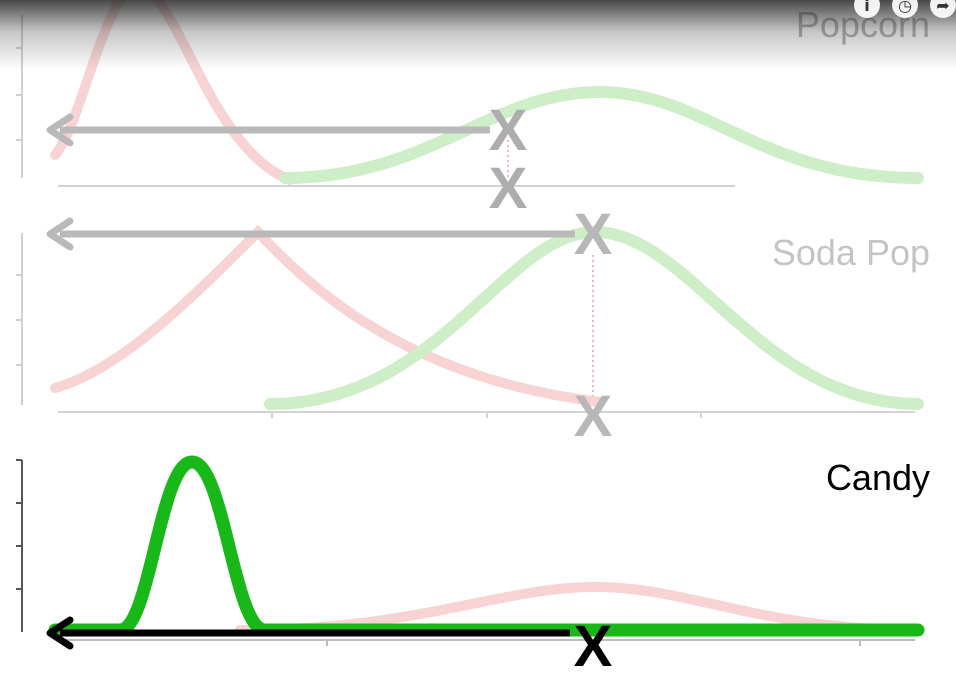 This screenshot has width=956, height=678. Describe the element at coordinates (172, 92) in the screenshot. I see `popcorn-red-curve` at that location.